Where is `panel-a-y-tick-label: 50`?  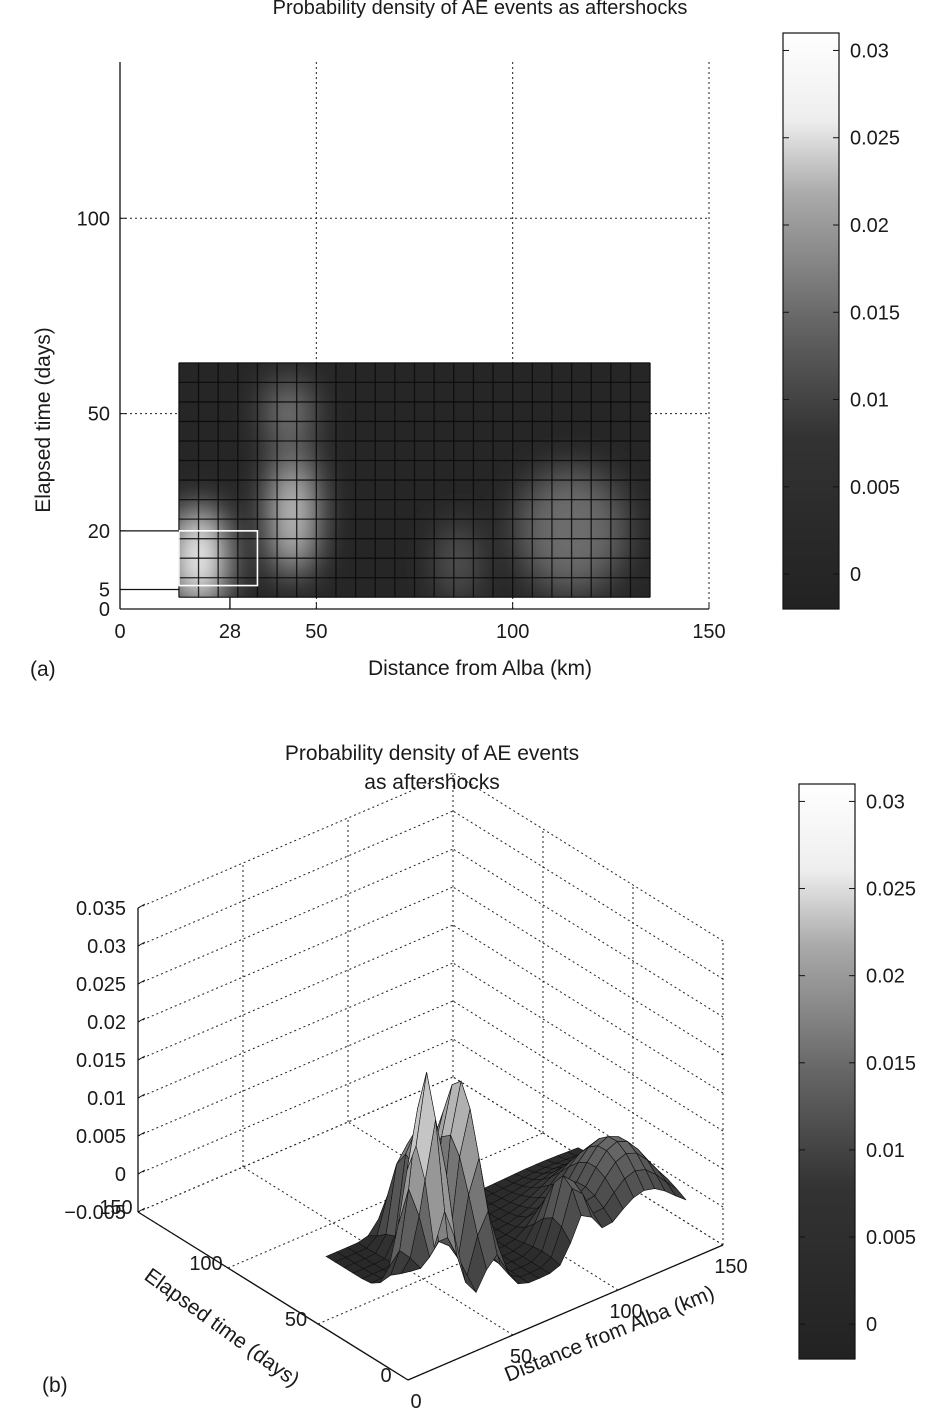
panel-a-y-tick-label: 50 is located at coordinates (99, 415).